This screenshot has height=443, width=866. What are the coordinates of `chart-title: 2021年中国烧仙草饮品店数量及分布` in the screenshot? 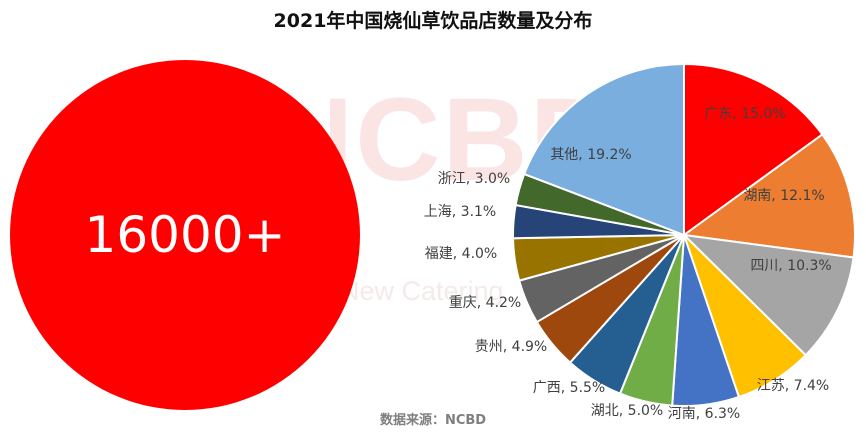 It's located at (433, 21).